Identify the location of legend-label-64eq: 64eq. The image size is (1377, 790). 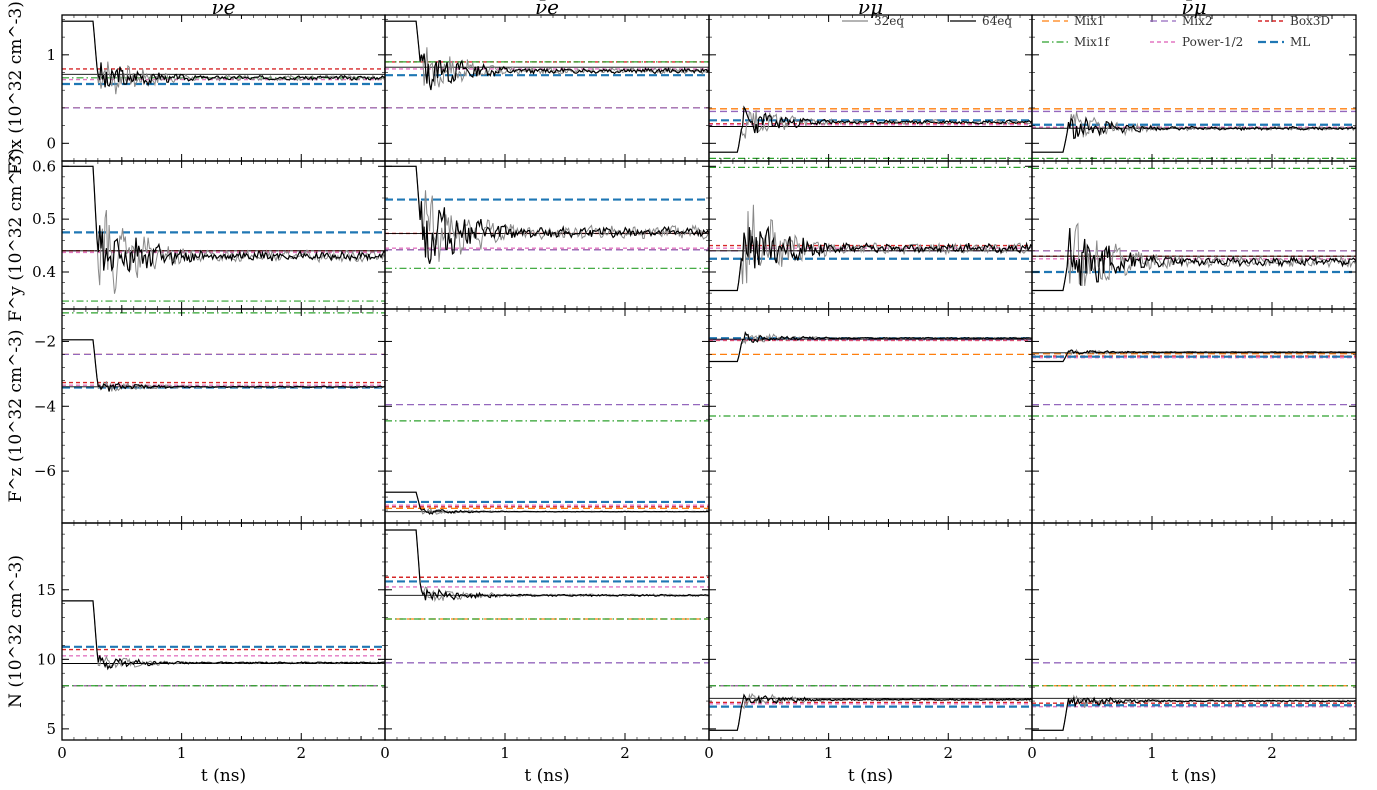
(997, 21).